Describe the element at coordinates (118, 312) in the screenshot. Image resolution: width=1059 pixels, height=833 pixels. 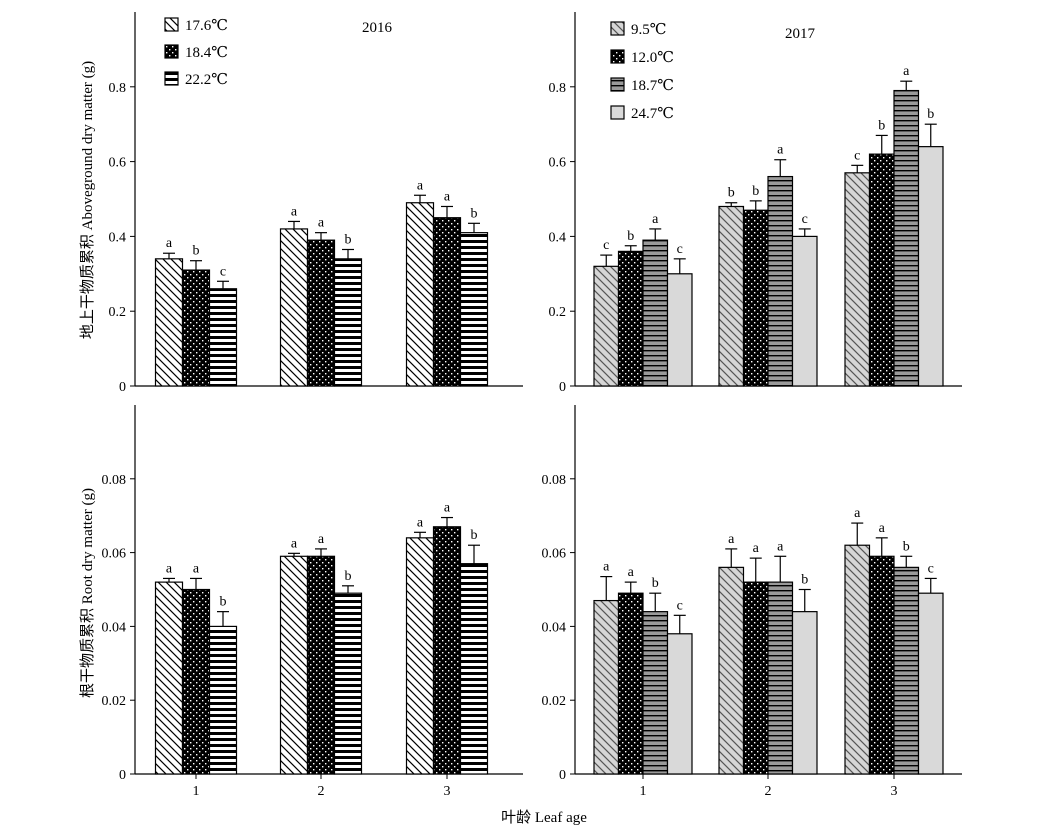
I see `y-tick-label: 0.2` at that location.